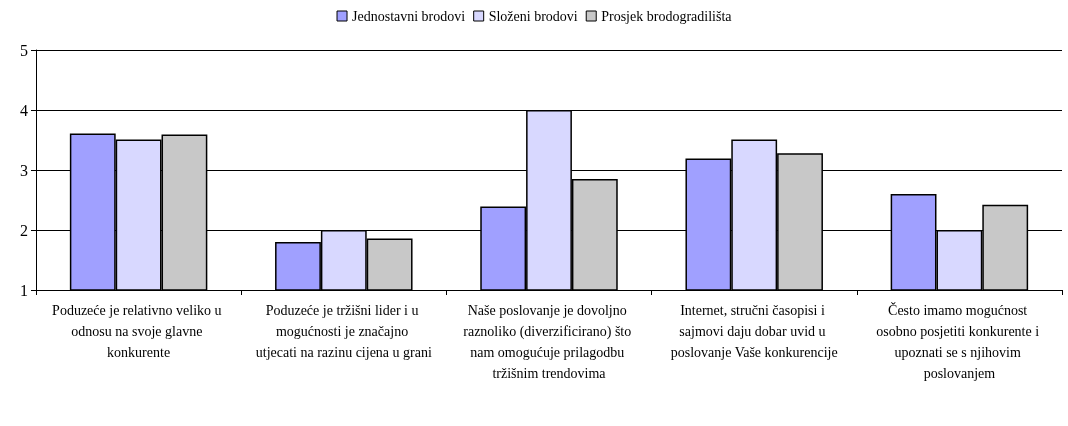 The image size is (1068, 426). I want to click on y-tick-label: 5, so click(24, 50).